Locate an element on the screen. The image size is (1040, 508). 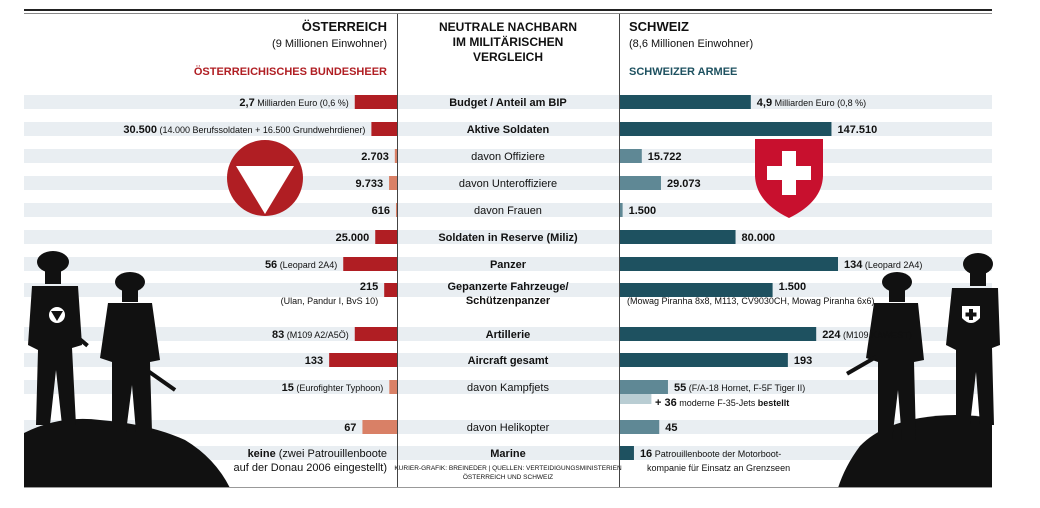
austria-emblem-triangle is located at coordinates (265, 190).